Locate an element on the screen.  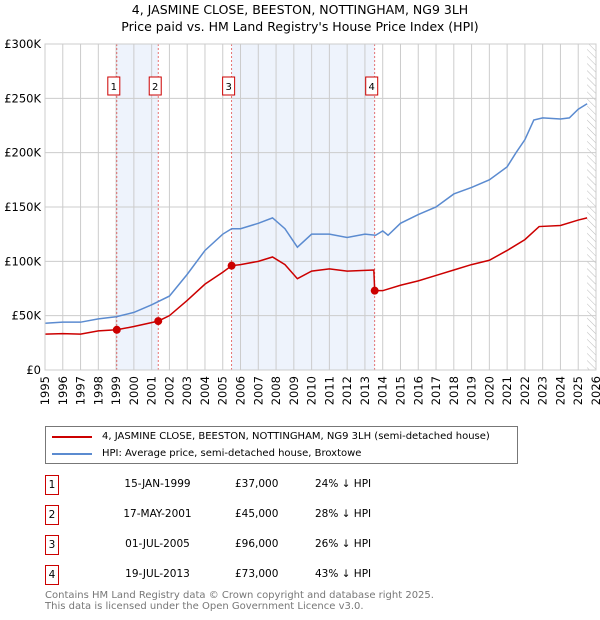
transaction-row: 4 19-JUL-2013 £73,000 43% ↓ HPI is located at coordinates (245, 575).